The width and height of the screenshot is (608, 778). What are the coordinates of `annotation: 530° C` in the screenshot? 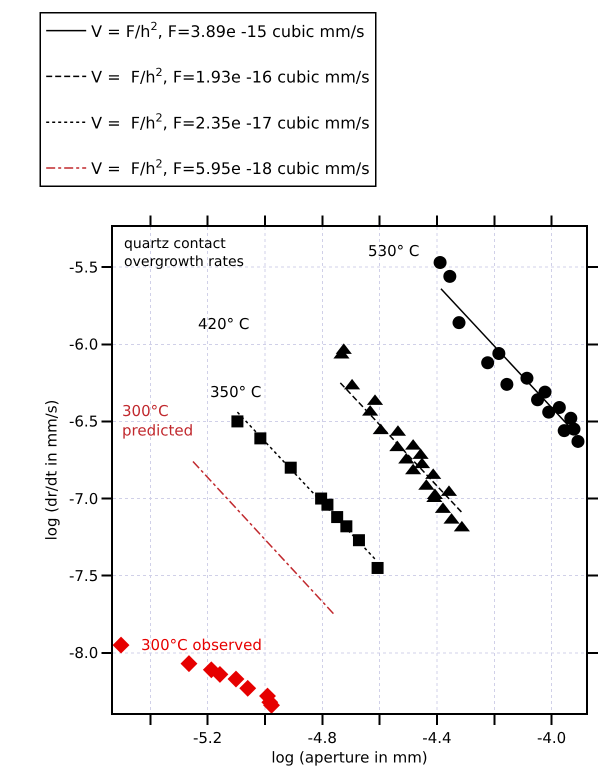 It's located at (394, 251).